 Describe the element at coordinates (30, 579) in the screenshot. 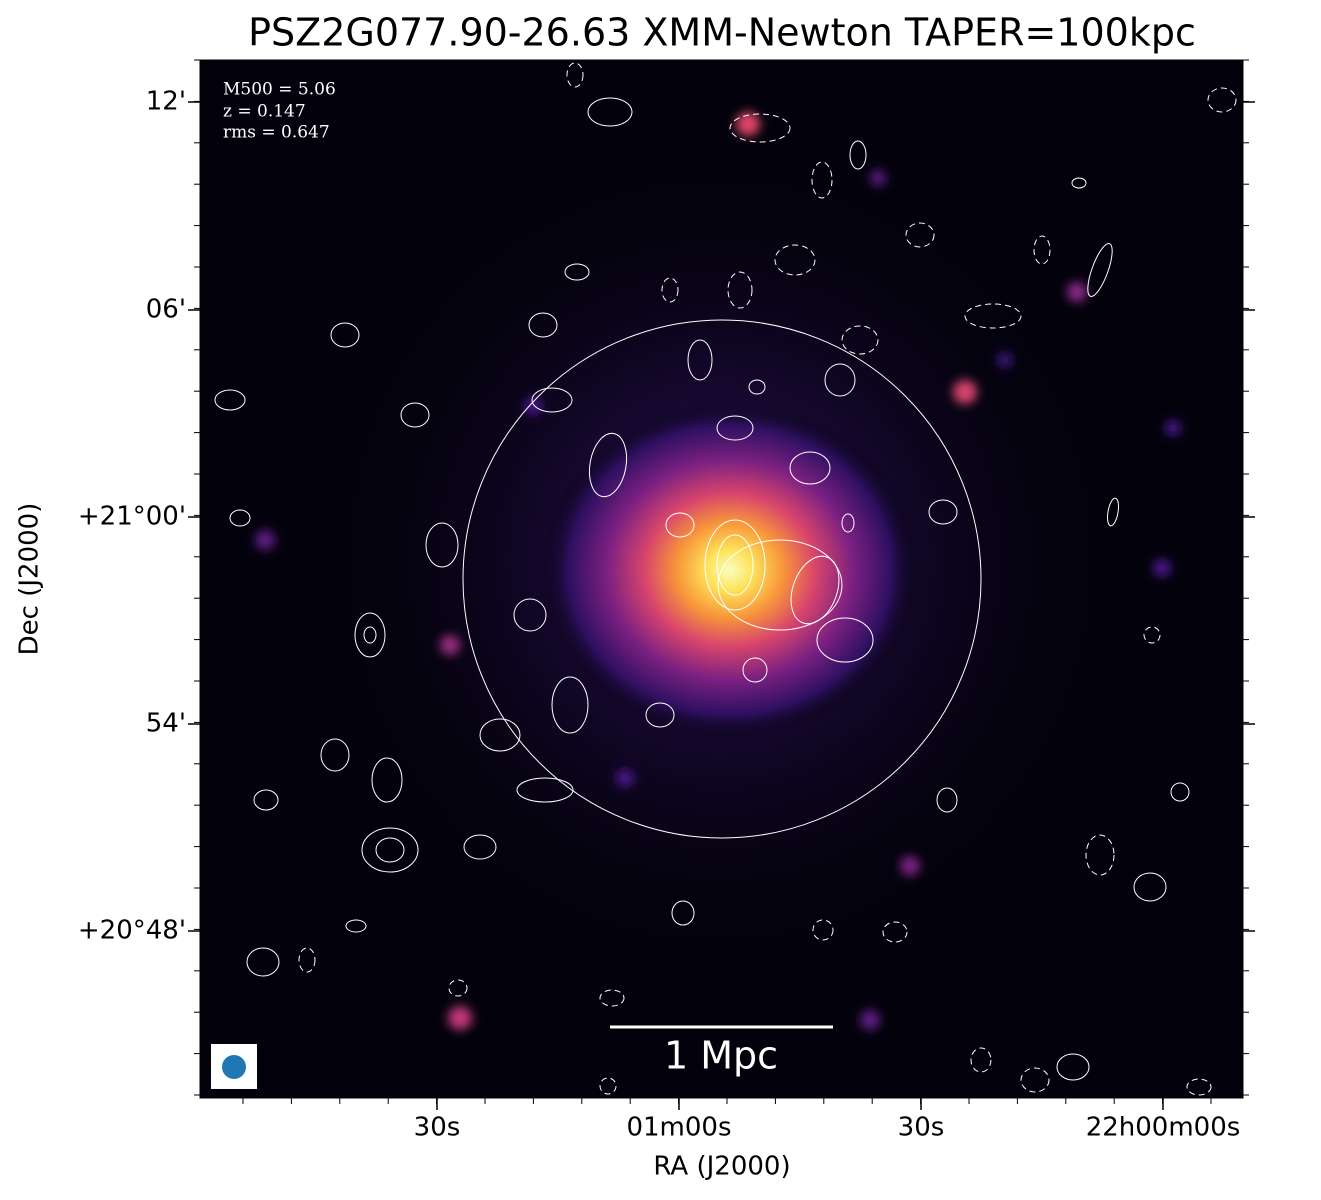

I see `y-axis-label: Dec (J2000)` at that location.